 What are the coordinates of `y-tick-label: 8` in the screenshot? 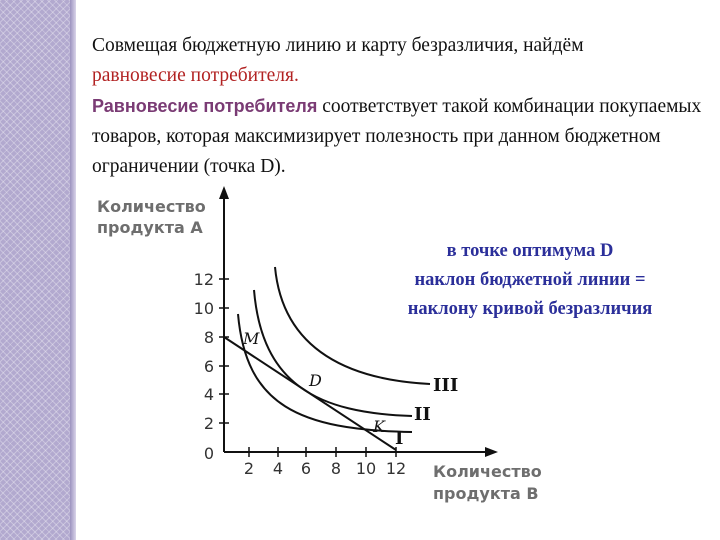 It's located at (209, 337).